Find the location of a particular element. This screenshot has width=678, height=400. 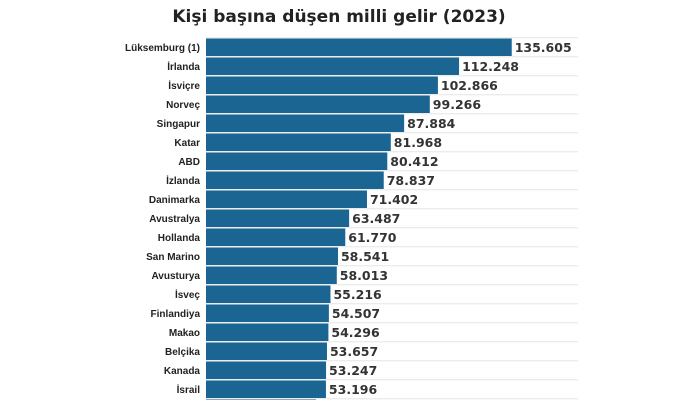

category-label: Hollanda is located at coordinates (179, 238).